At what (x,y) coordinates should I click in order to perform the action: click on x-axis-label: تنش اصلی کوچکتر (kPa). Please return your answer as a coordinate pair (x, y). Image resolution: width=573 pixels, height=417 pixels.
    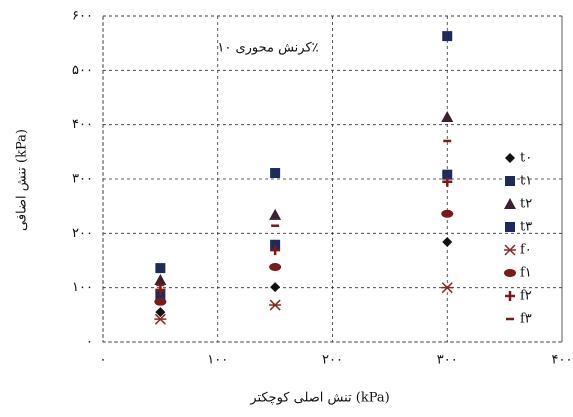
    Looking at the image, I should click on (319, 398).